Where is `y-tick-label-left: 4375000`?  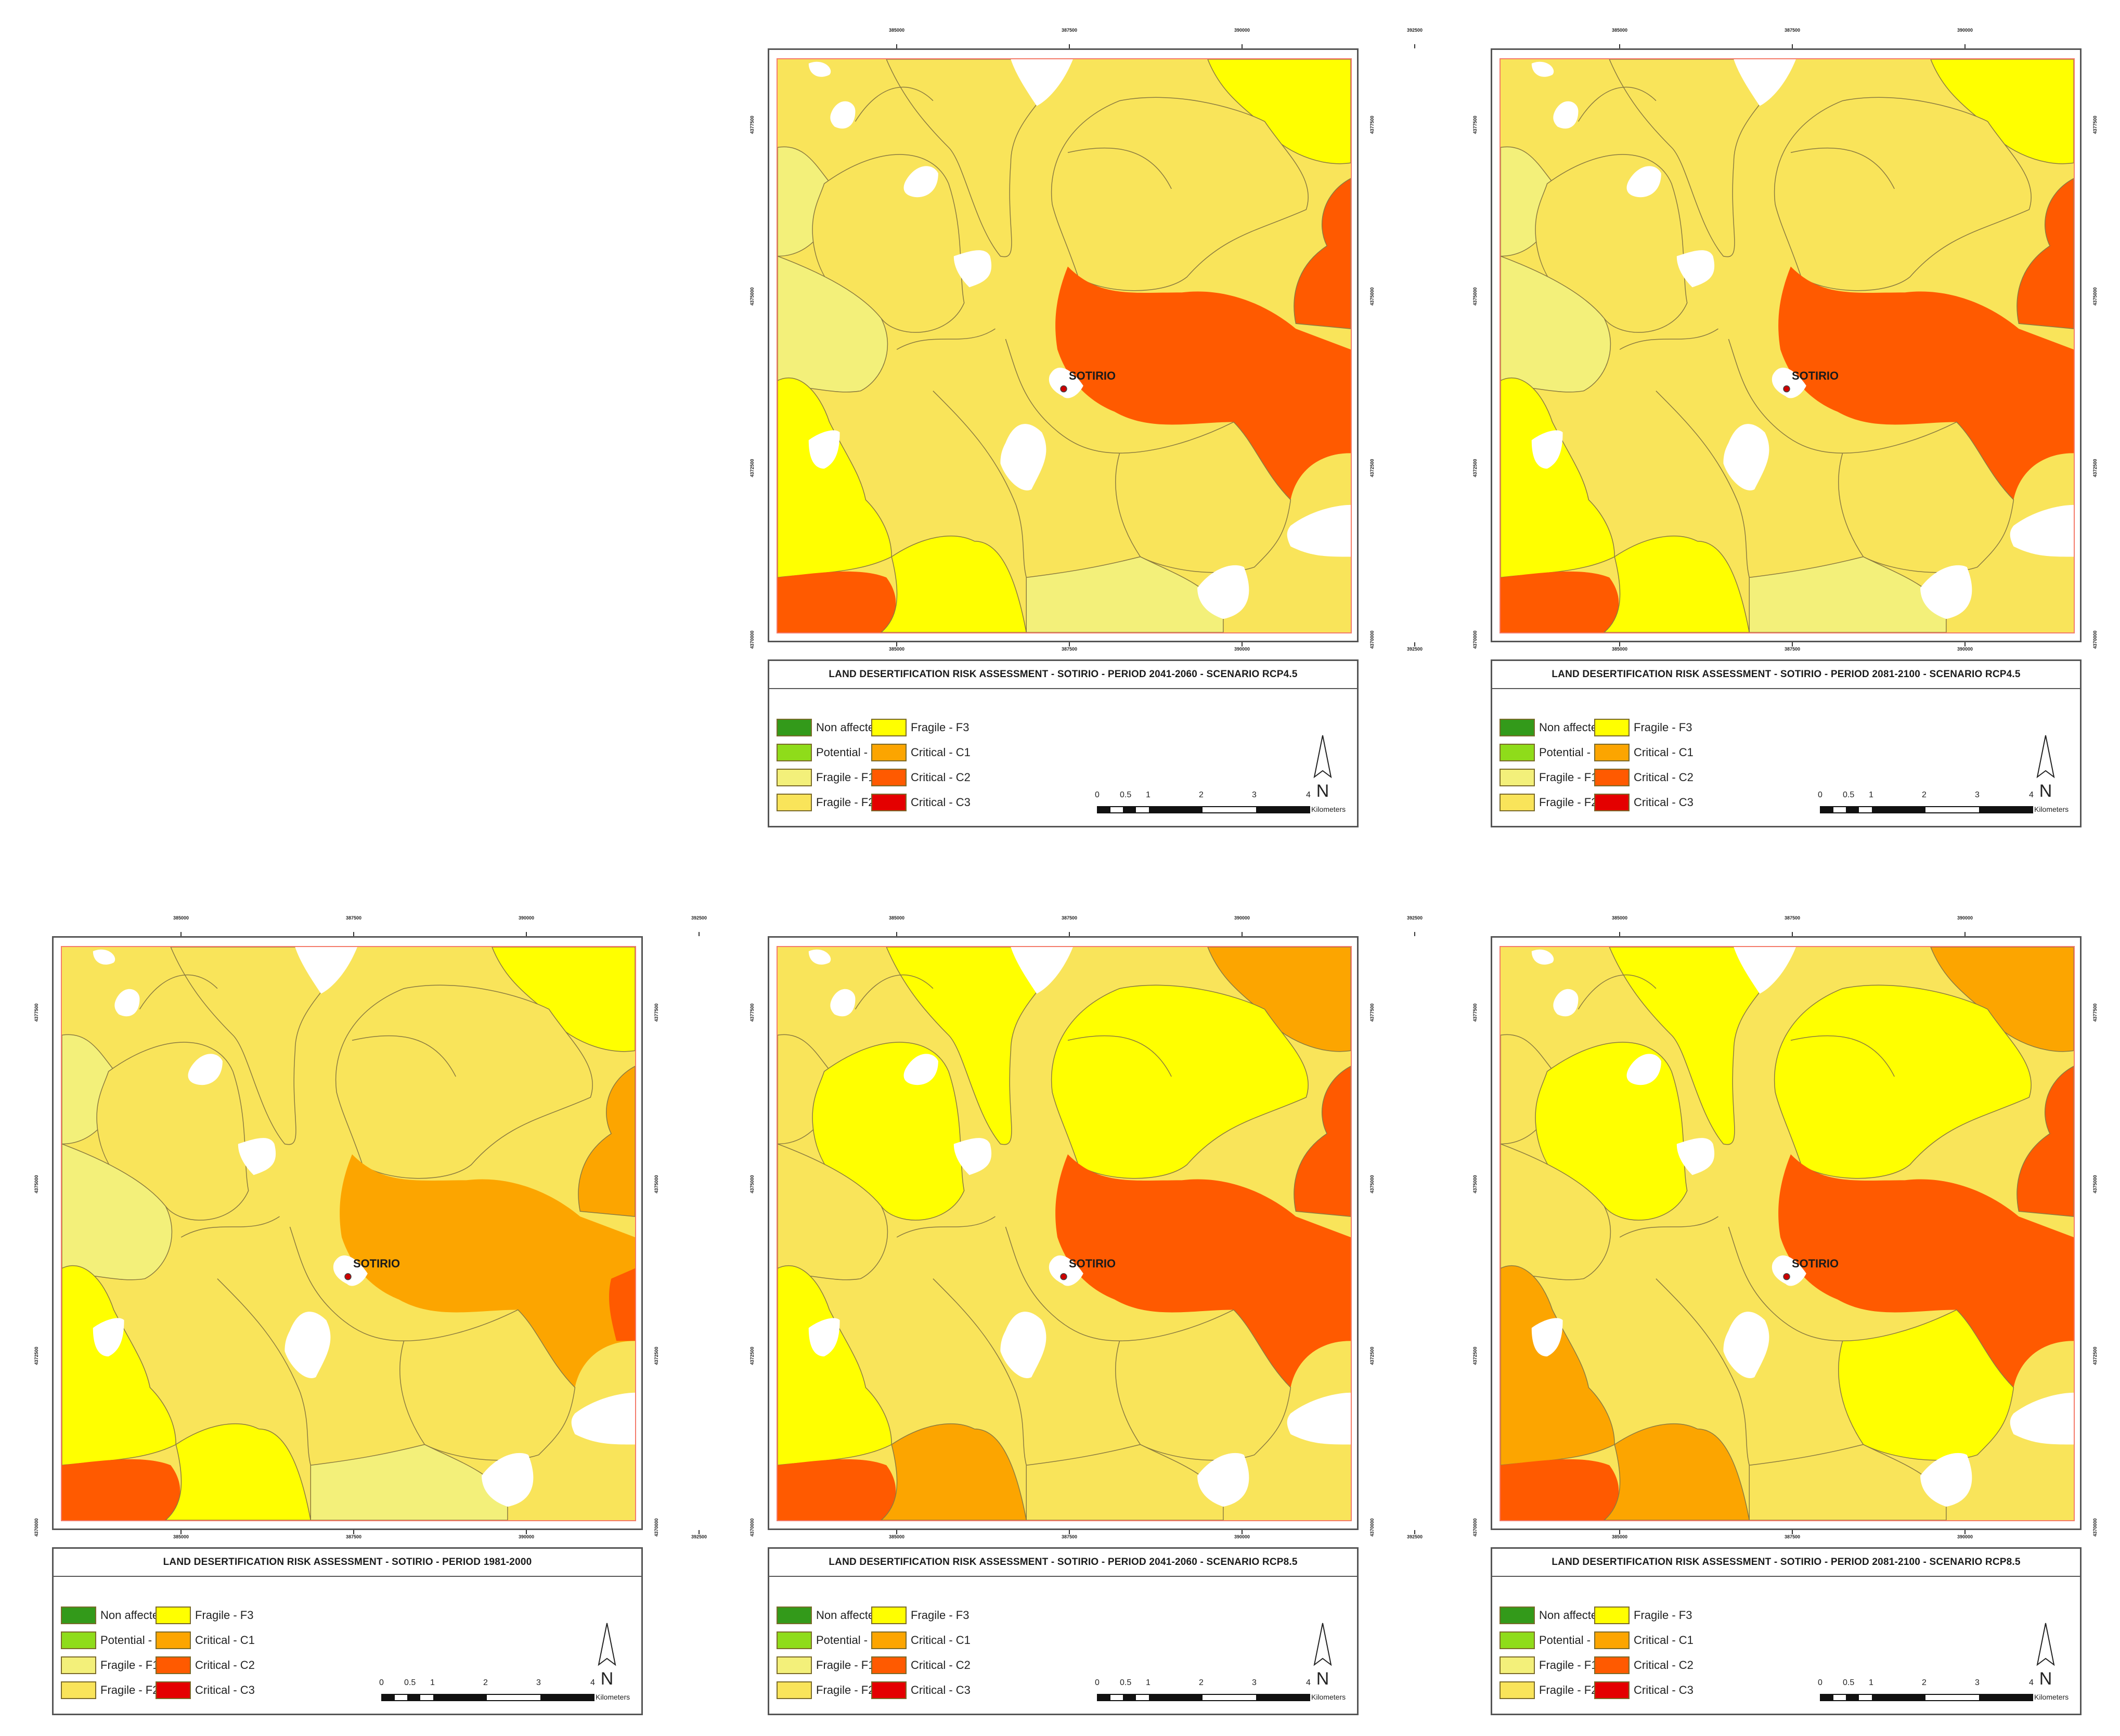
y-tick-label-left: 4375000 is located at coordinates (36, 1184).